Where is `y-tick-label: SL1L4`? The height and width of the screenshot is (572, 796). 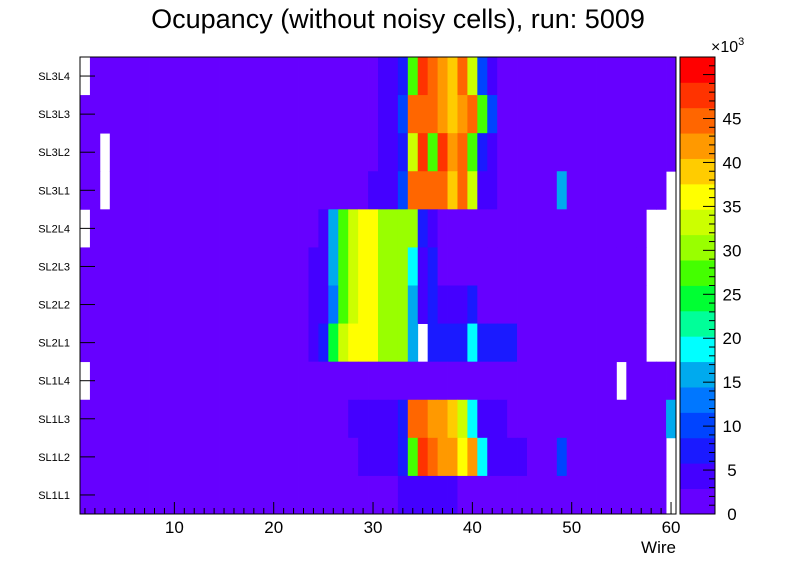
y-tick-label: SL1L4 is located at coordinates (54, 382).